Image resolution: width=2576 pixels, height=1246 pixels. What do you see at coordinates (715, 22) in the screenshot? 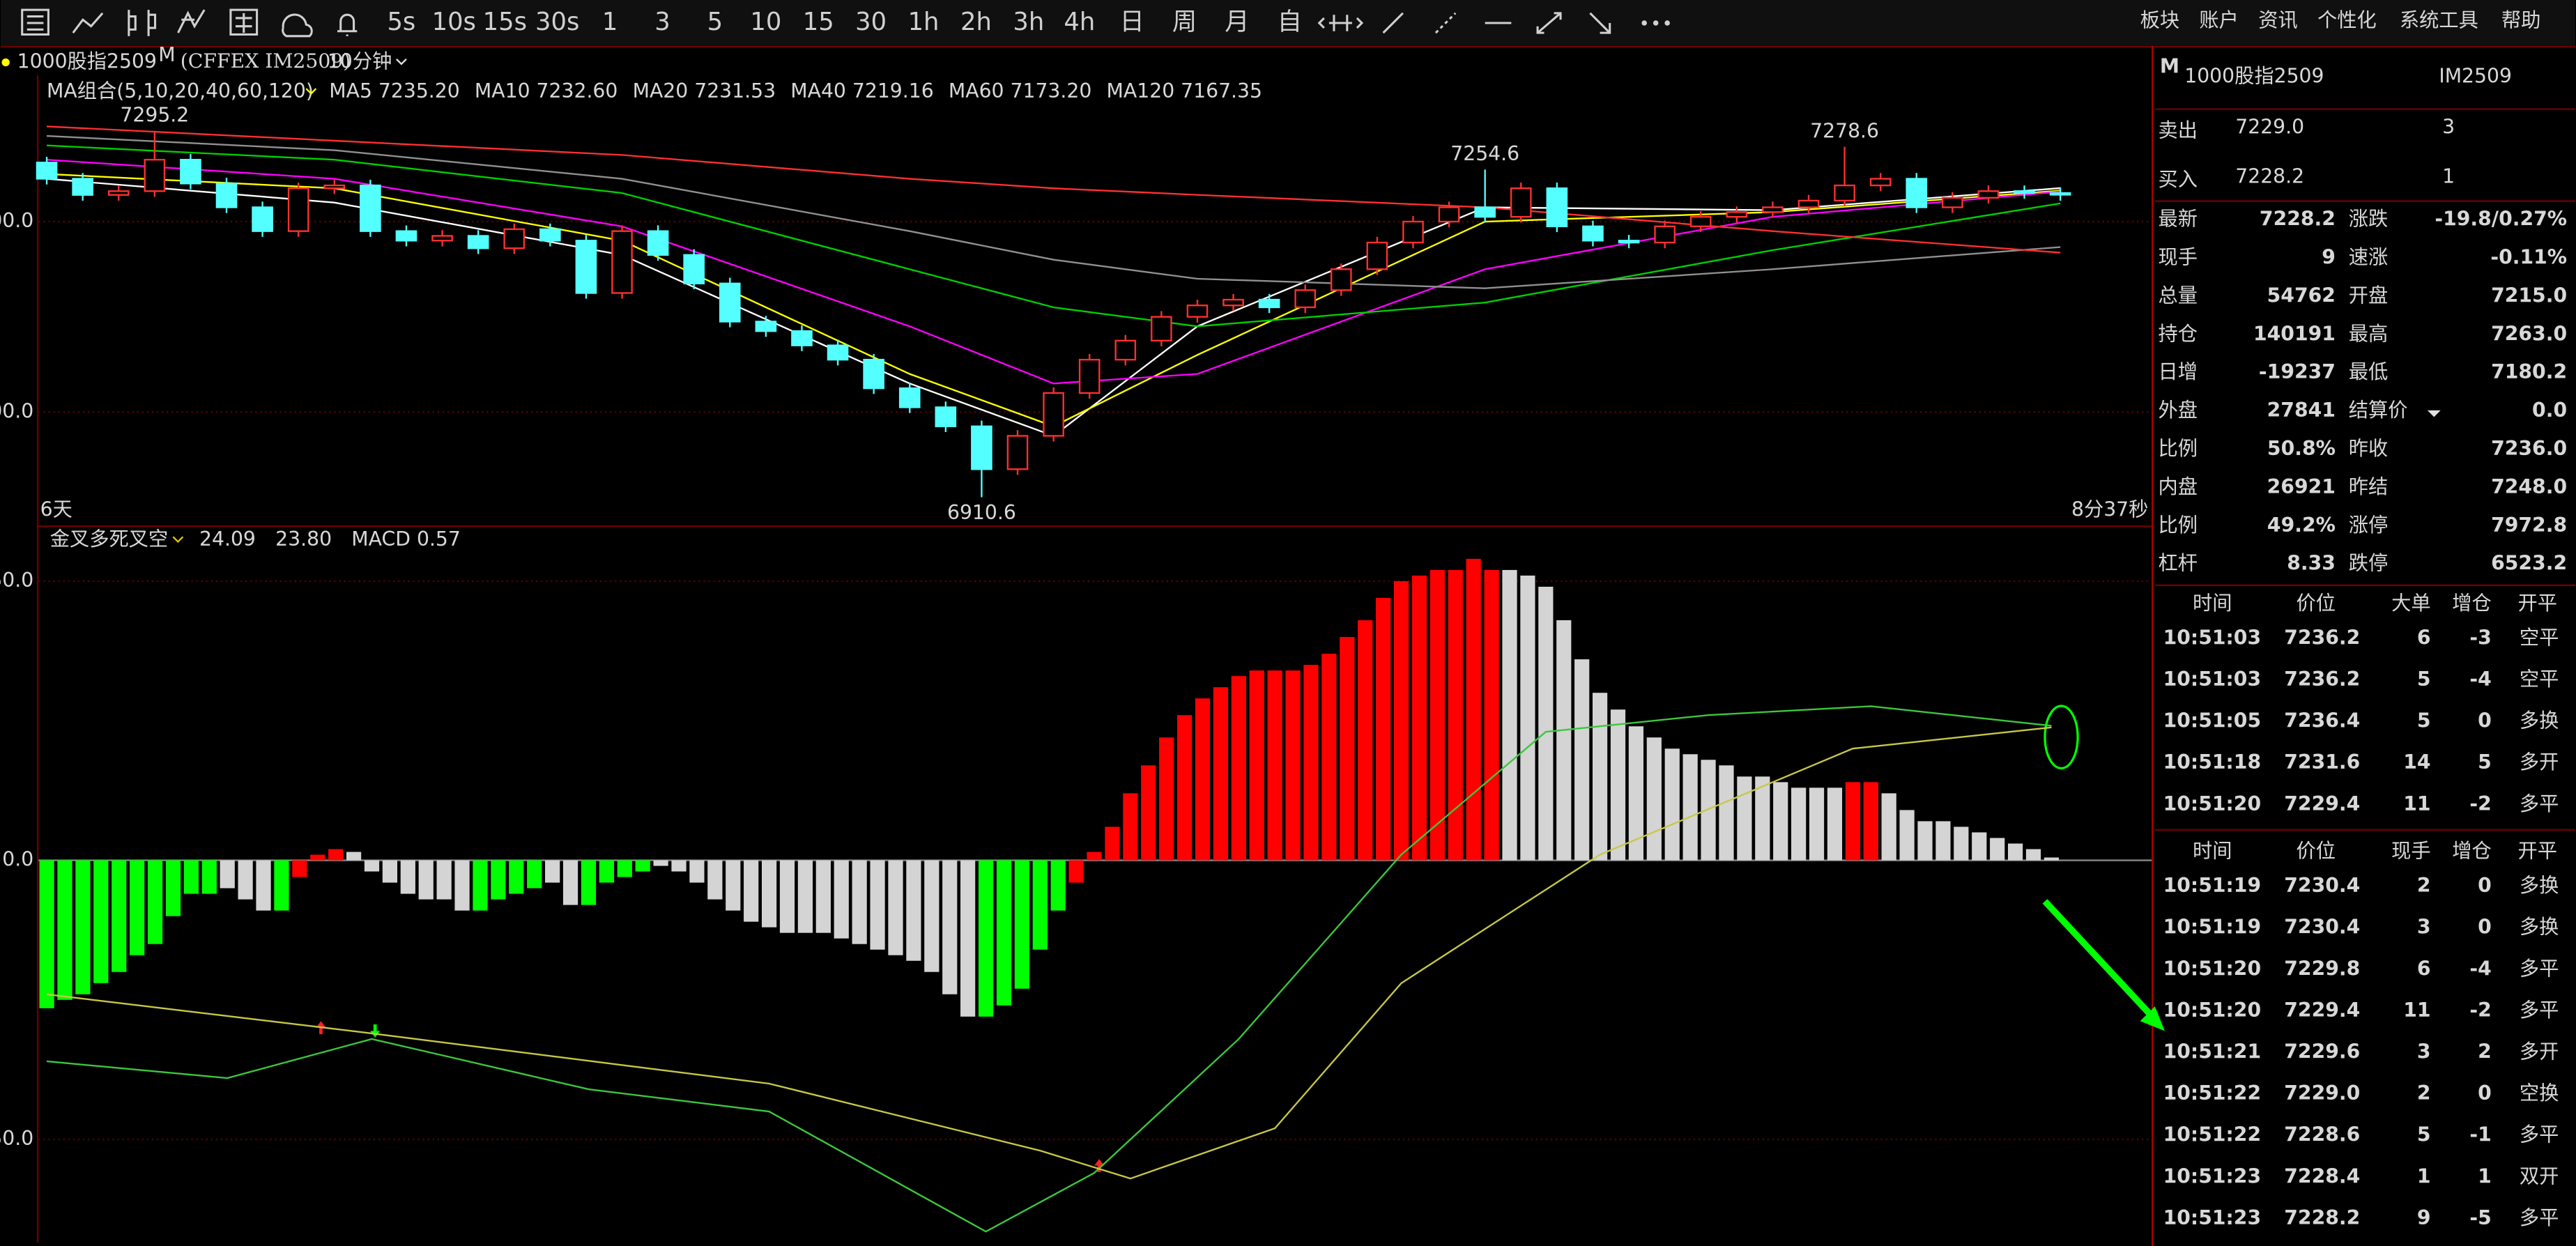
I see `period-button: 5` at bounding box center [715, 22].